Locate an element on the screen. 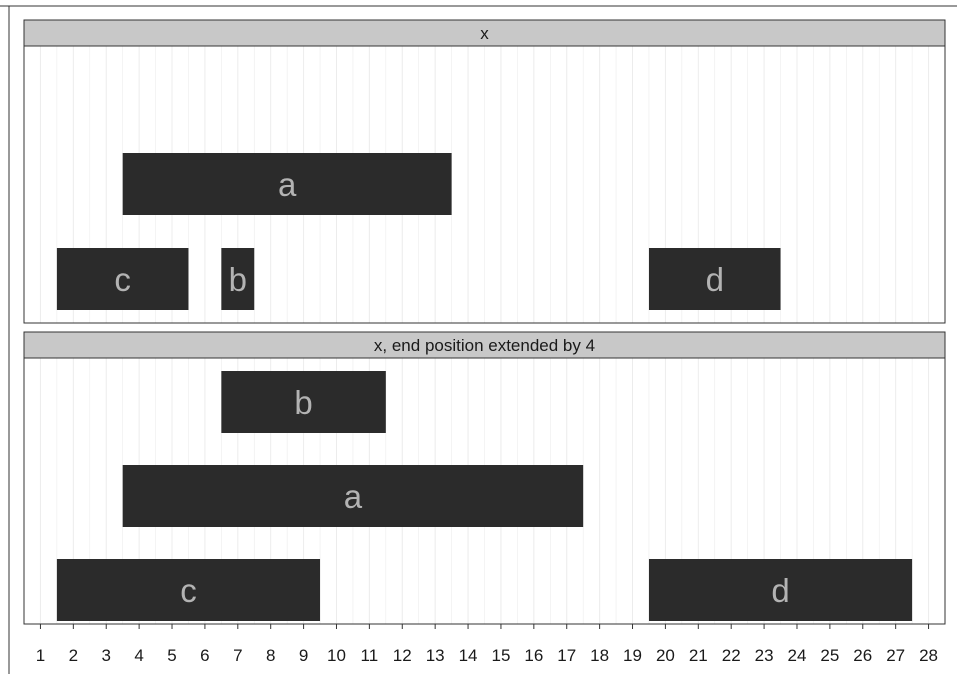 The height and width of the screenshot is (679, 957). x-tick-label: 22 is located at coordinates (731, 655).